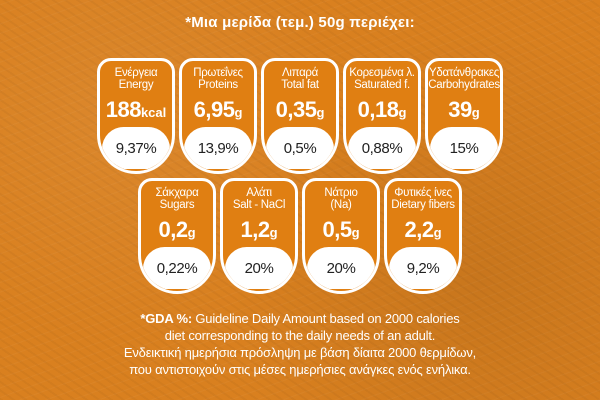 Image resolution: width=600 pixels, height=400 pixels. Describe the element at coordinates (423, 193) in the screenshot. I see `label-greek: Φυτικές ίνες` at that location.